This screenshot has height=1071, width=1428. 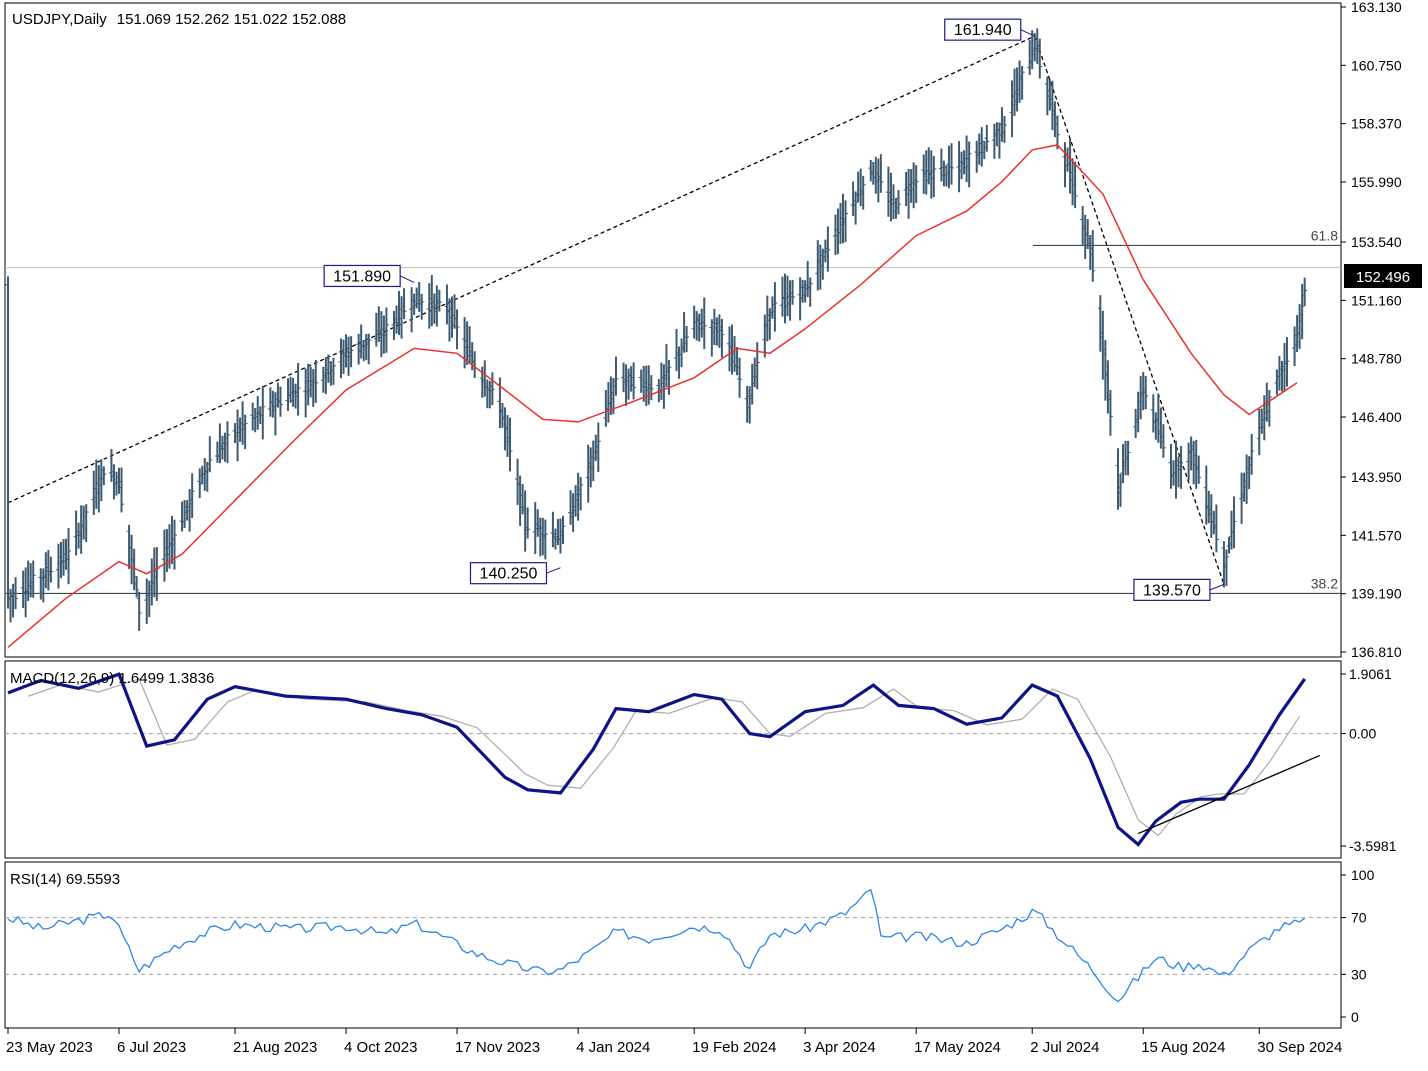 What do you see at coordinates (1129, 310) in the screenshot?
I see `trend-line` at bounding box center [1129, 310].